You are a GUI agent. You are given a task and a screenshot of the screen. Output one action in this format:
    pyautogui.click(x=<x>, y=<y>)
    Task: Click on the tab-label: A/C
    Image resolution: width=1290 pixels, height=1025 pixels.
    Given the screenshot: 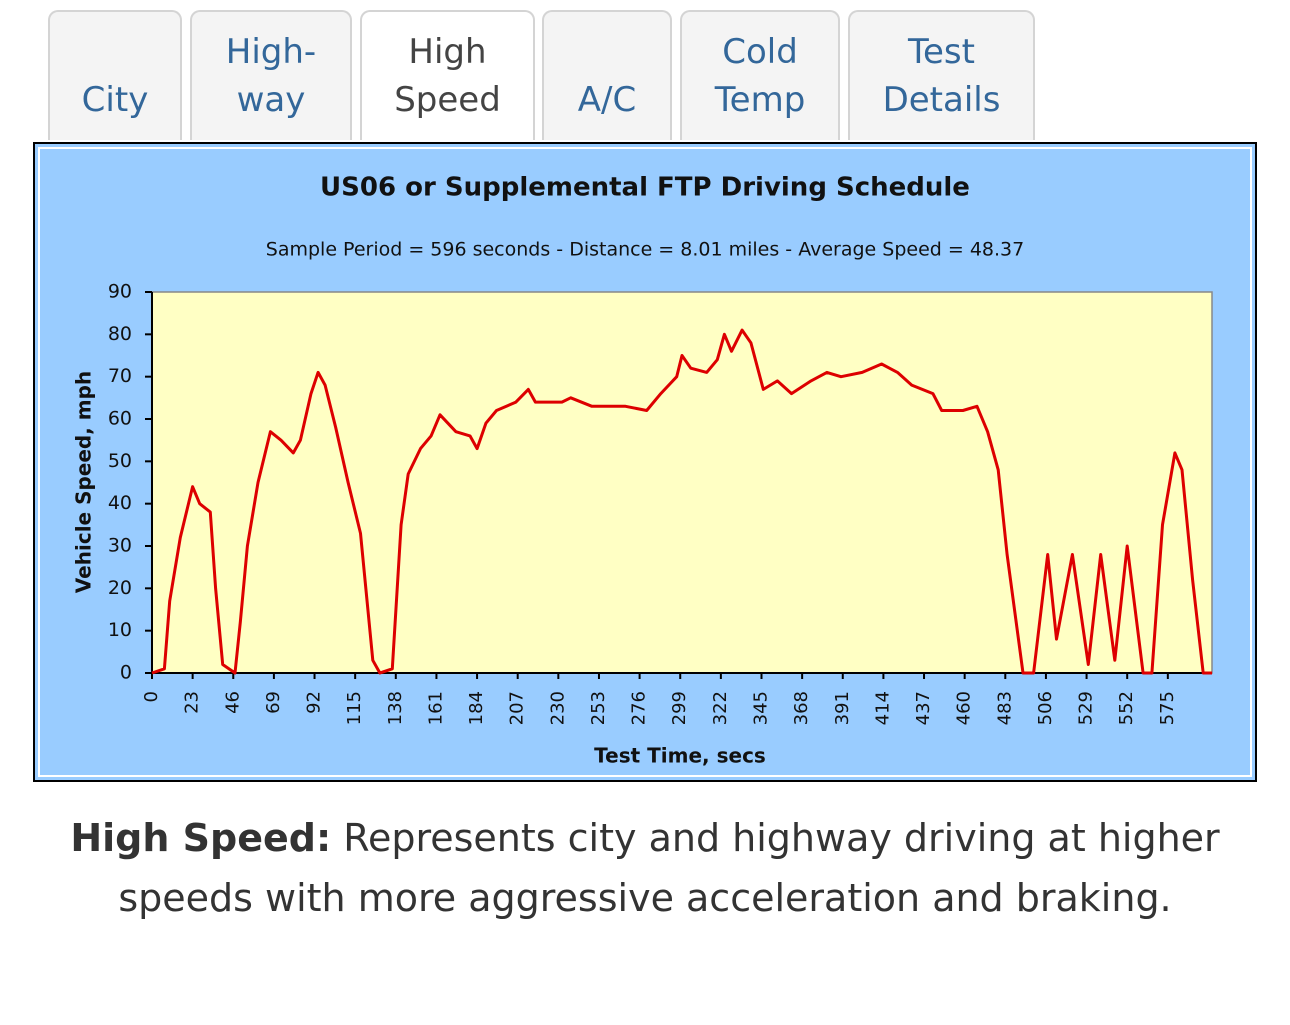 What is the action you would take?
    pyautogui.click(x=607, y=100)
    